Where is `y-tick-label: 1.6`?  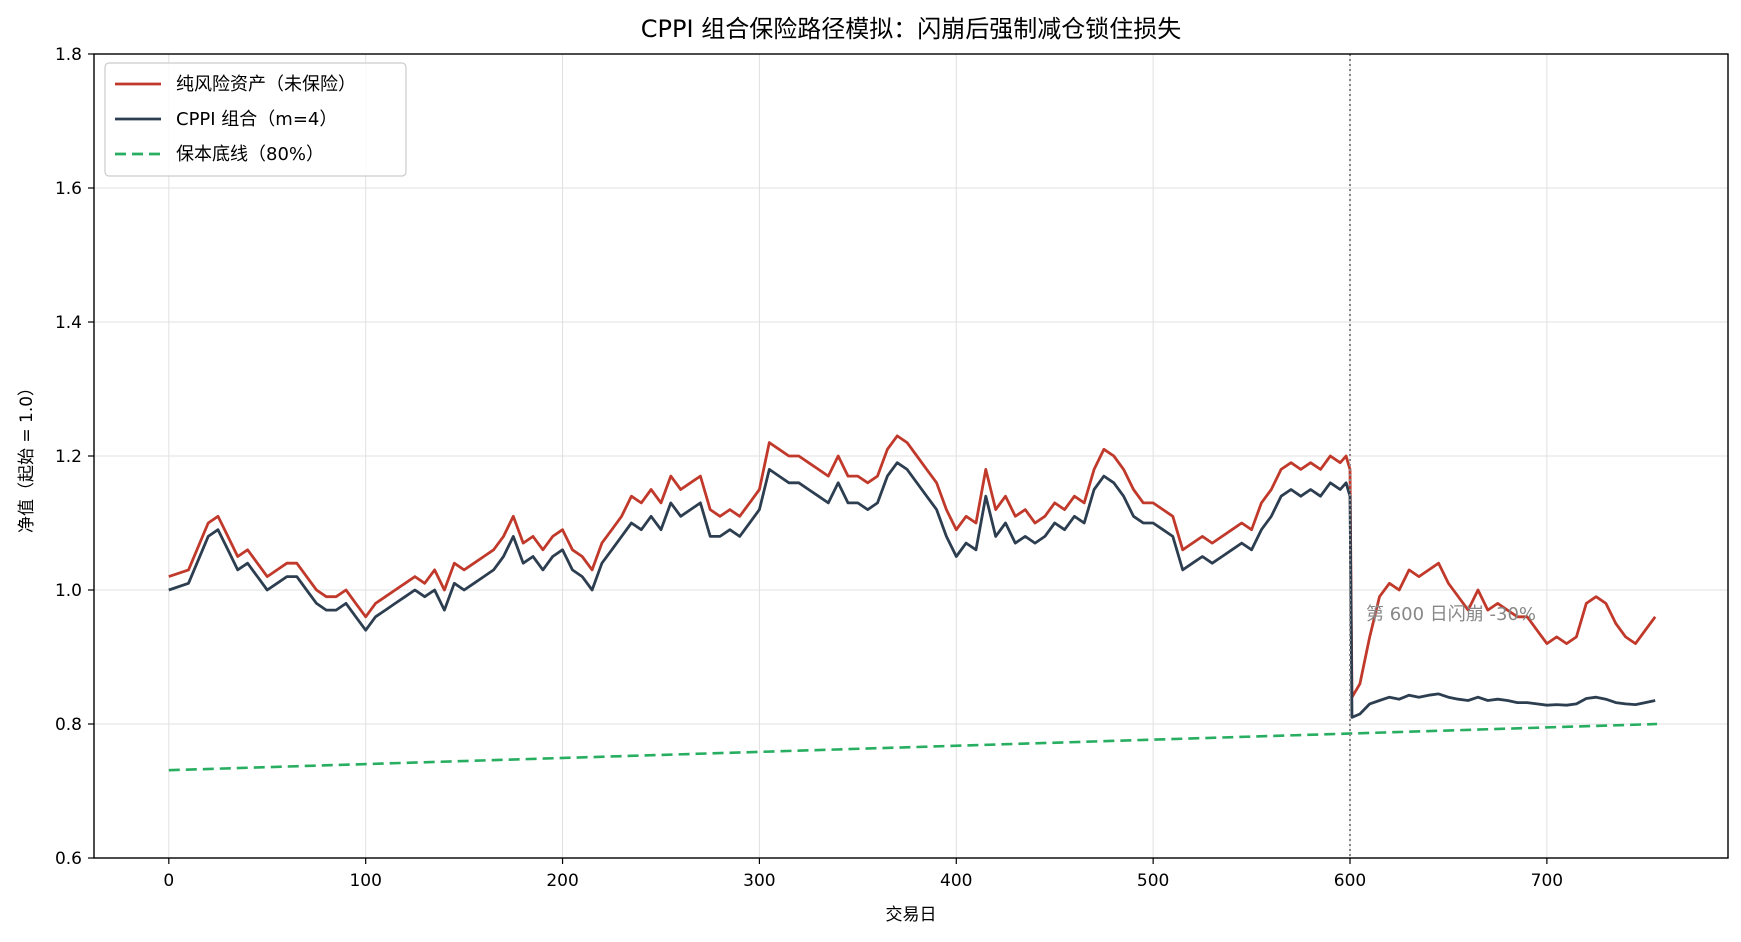 y-tick-label: 1.6 is located at coordinates (68, 189).